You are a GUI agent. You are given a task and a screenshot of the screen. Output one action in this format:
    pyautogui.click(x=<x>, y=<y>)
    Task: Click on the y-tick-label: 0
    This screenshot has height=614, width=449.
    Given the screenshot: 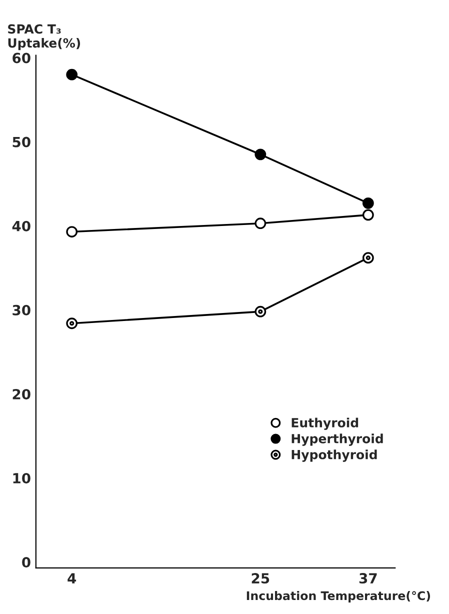 What is the action you would take?
    pyautogui.click(x=26, y=562)
    